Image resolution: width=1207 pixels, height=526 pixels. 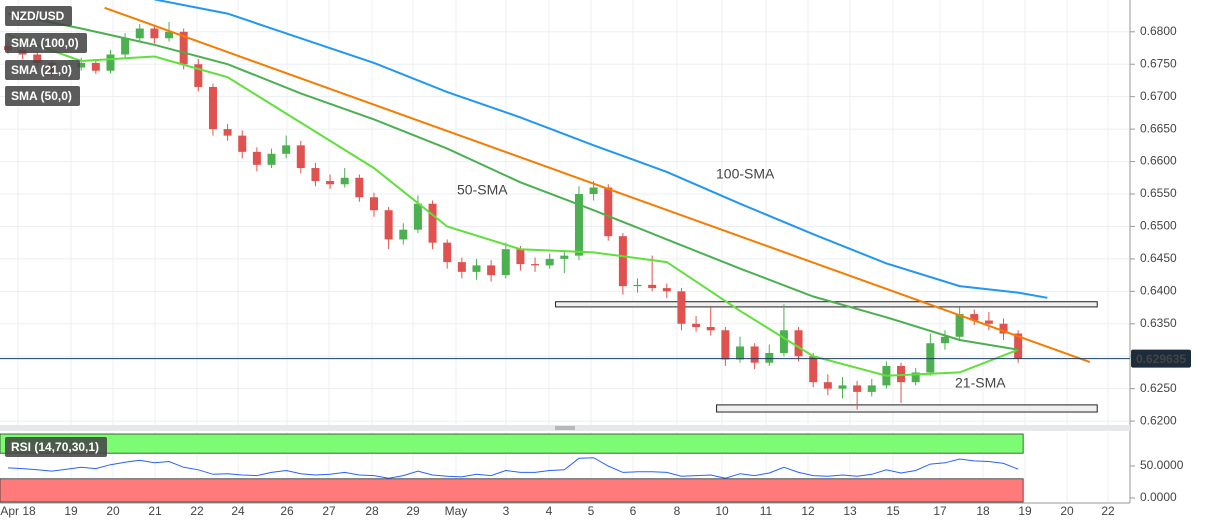 I want to click on y-tick-label: 0.6400, so click(x=1158, y=291).